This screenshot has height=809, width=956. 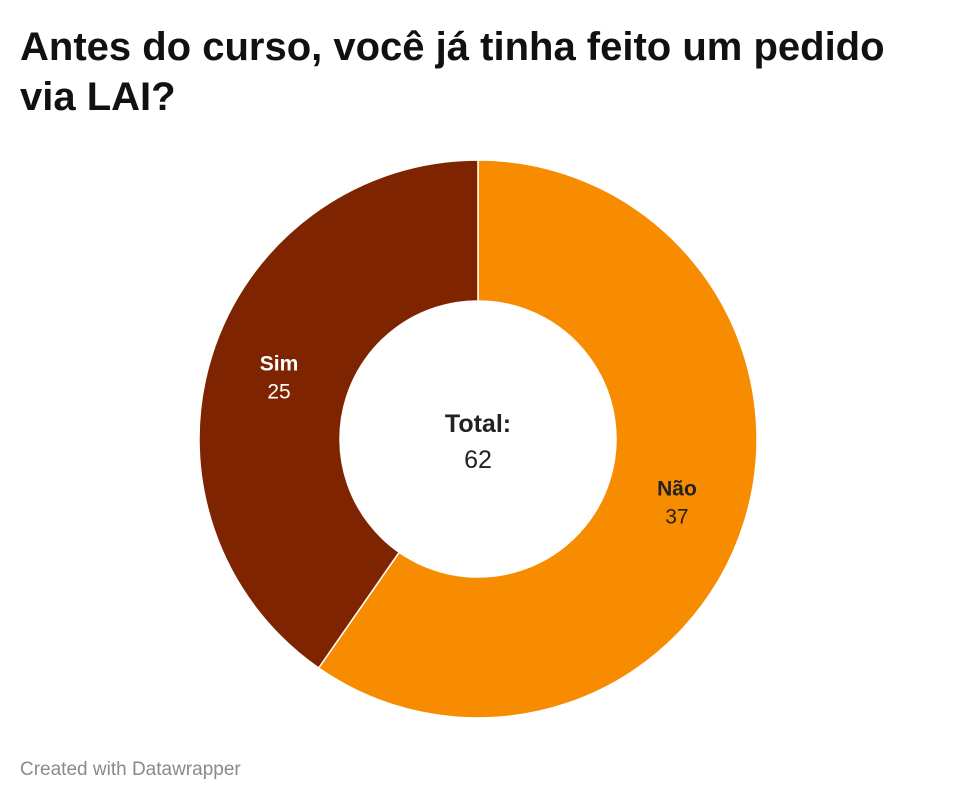 I want to click on total-value: 62, so click(x=478, y=460).